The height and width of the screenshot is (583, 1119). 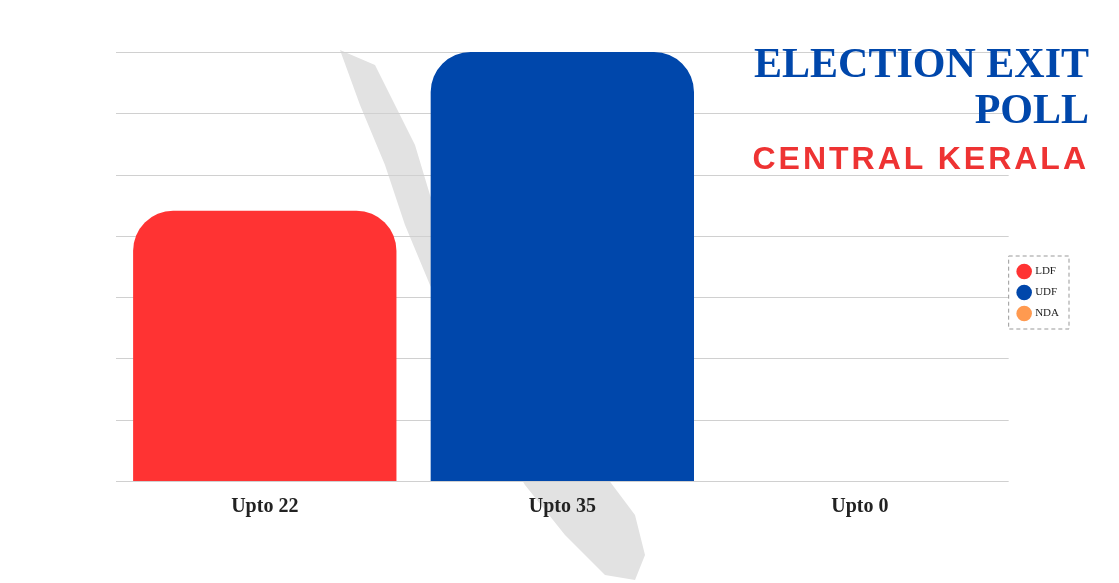 What do you see at coordinates (1045, 270) in the screenshot?
I see `legend-label: LDF` at bounding box center [1045, 270].